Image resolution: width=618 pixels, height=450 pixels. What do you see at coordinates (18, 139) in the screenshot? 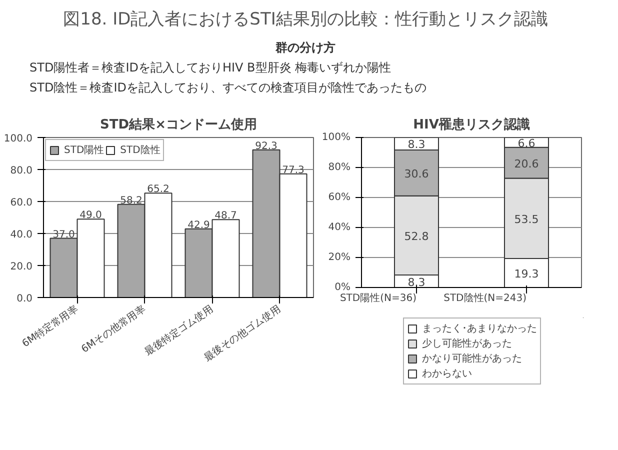
I see `y-tick-label: 100.0` at bounding box center [18, 139].